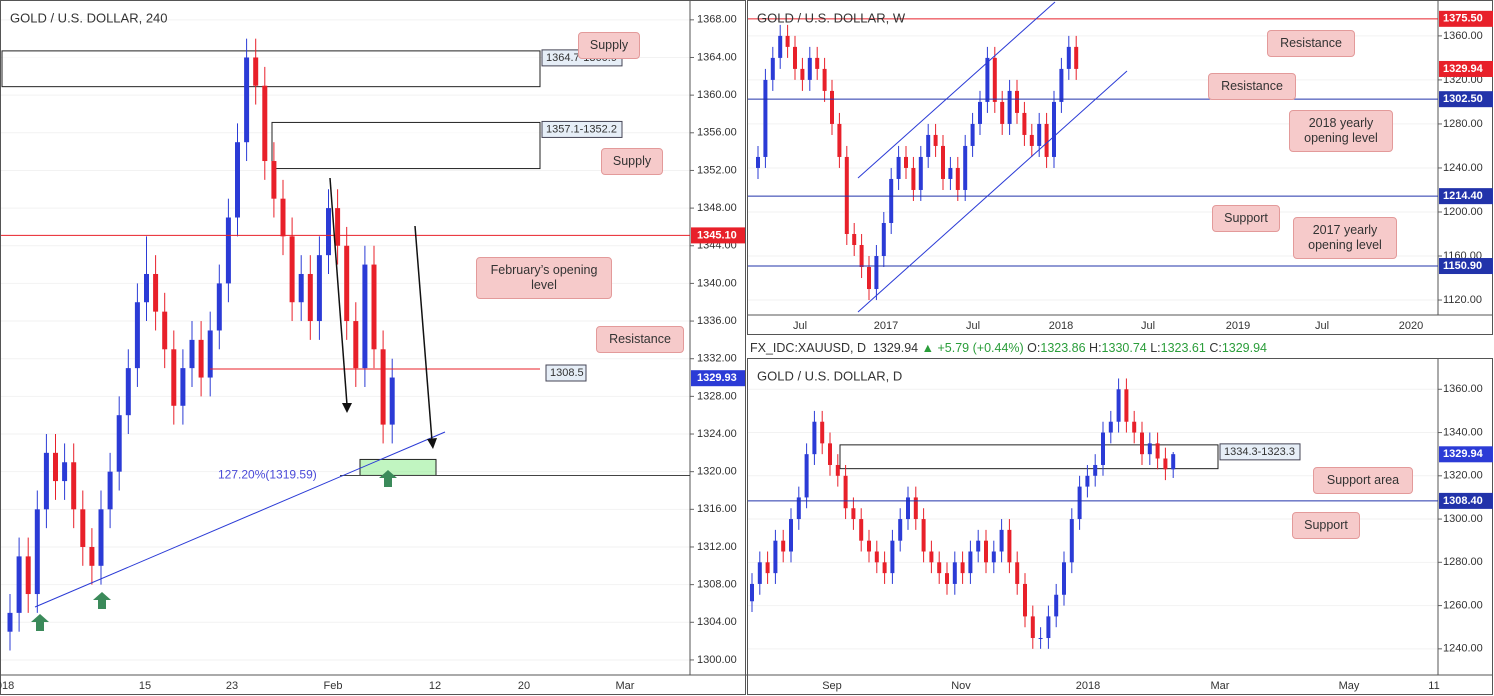 The width and height of the screenshot is (1494, 696). I want to click on level-tag-label: 1150.90, so click(1462, 266).